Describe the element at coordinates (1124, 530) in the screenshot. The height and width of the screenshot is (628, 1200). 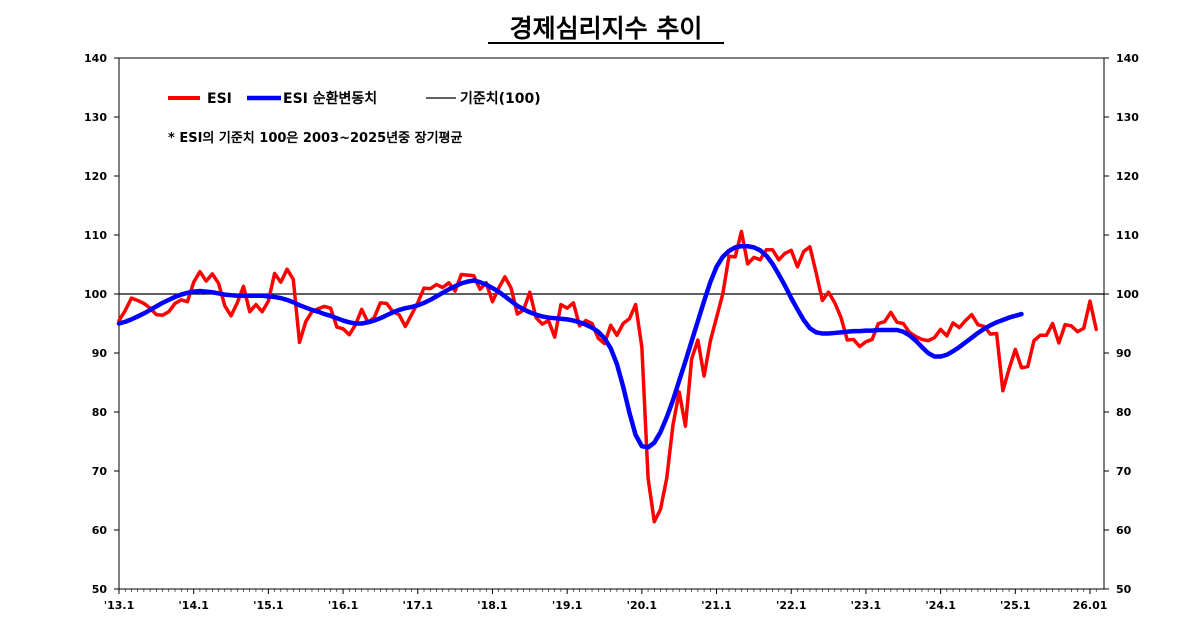
I see `y-tick-label-right: 60` at that location.